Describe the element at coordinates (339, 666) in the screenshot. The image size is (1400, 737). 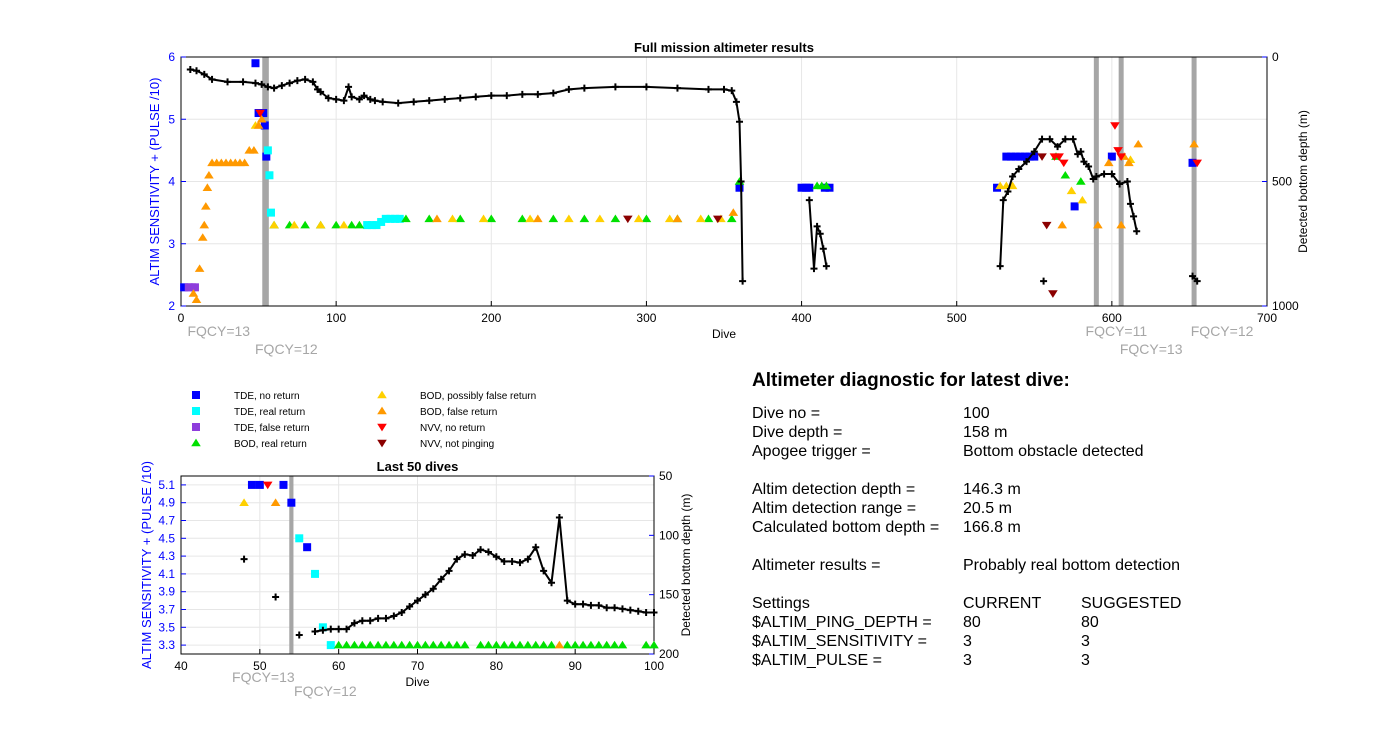
I see `x-axis-tick-label: 60` at that location.